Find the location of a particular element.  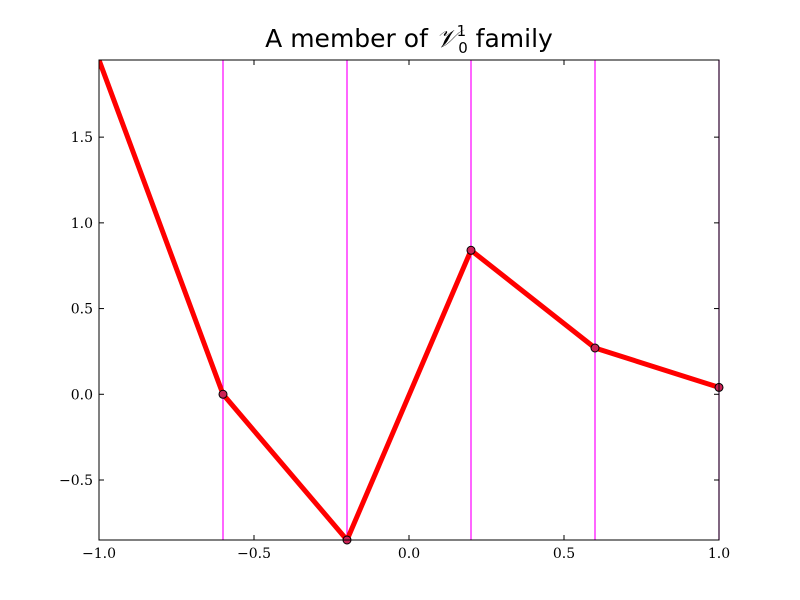

x-tick-label: −0.5 is located at coordinates (254, 554).